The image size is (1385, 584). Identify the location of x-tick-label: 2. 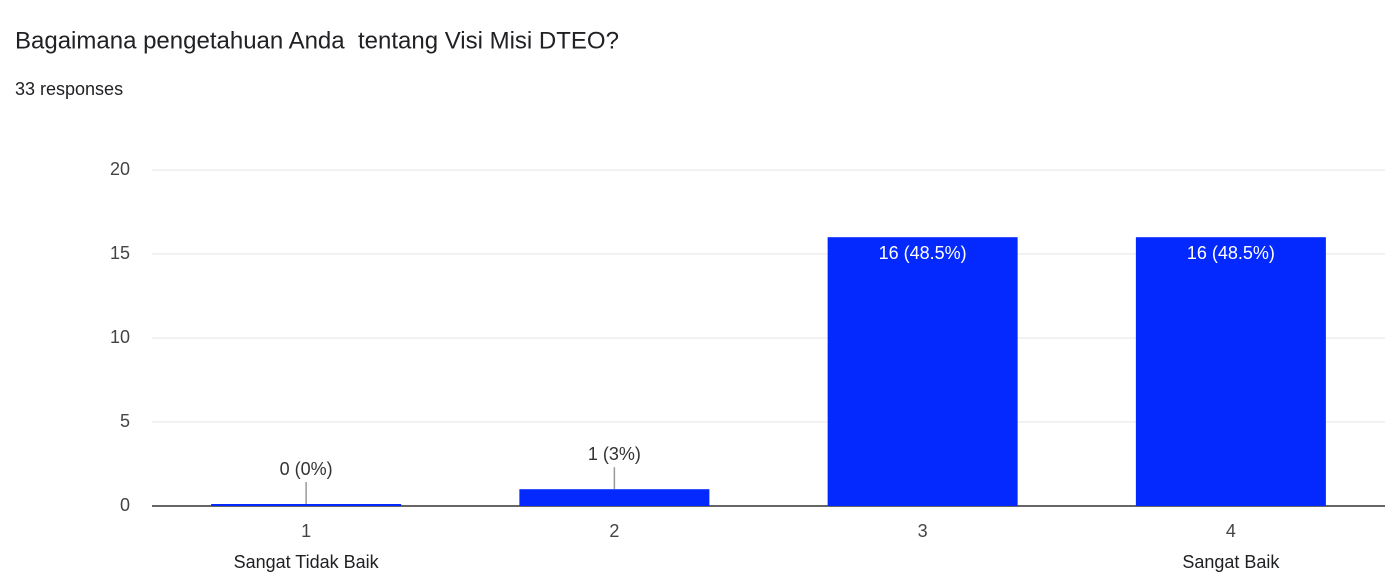
(614, 531).